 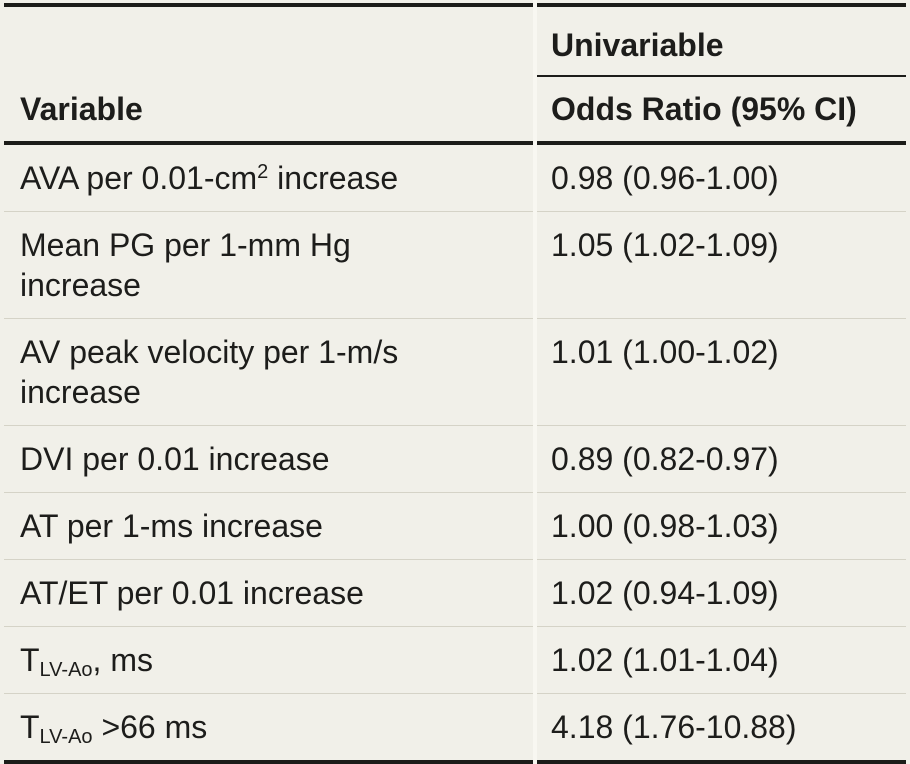 What do you see at coordinates (721, 728) in the screenshot?
I see `odds-ratio-cell: 4.18 (1.76-10.88)` at bounding box center [721, 728].